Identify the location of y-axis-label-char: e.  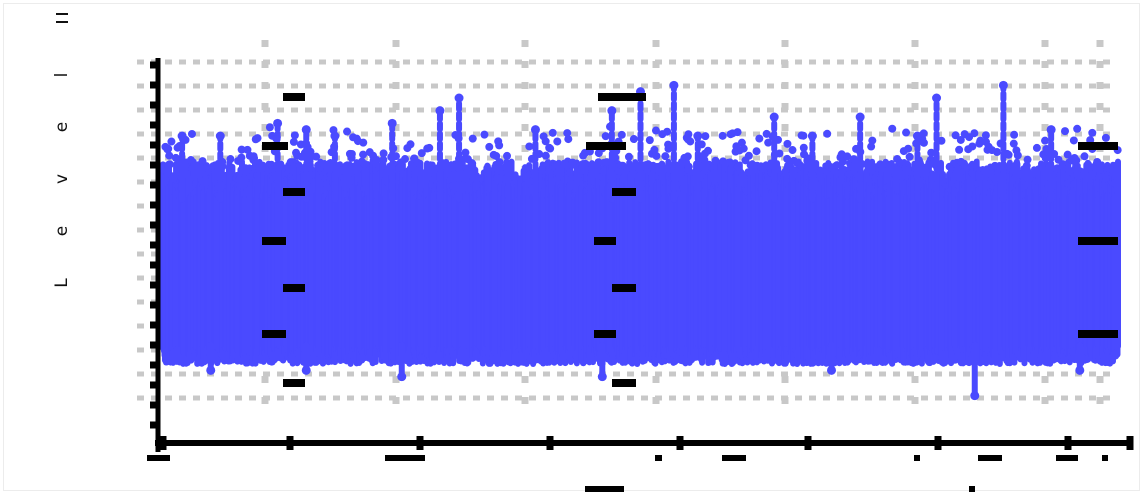
(62, 231).